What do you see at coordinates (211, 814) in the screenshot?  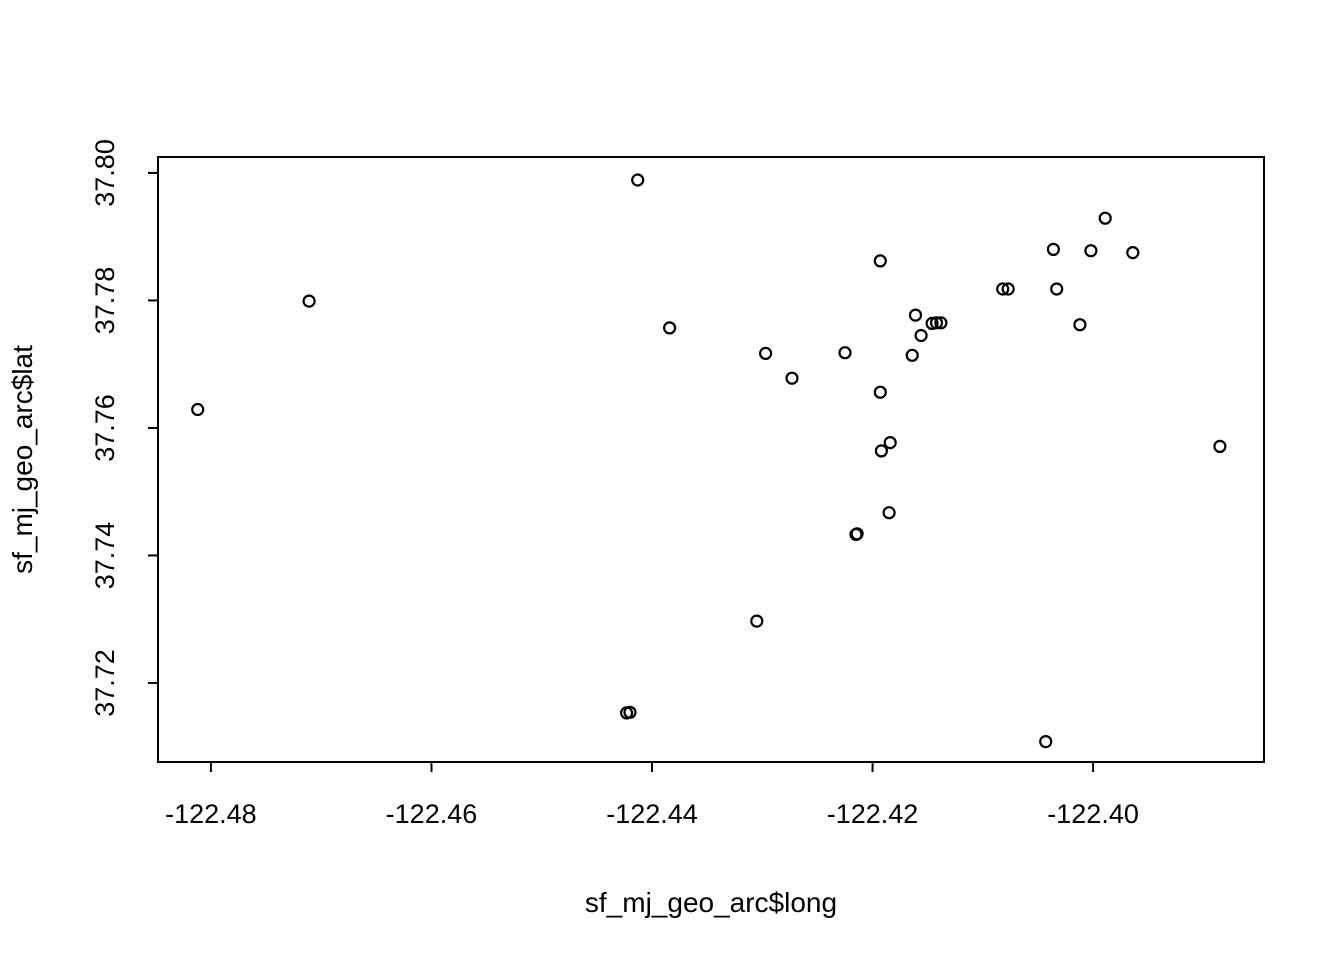 I see `x-tick-label: -122.48` at bounding box center [211, 814].